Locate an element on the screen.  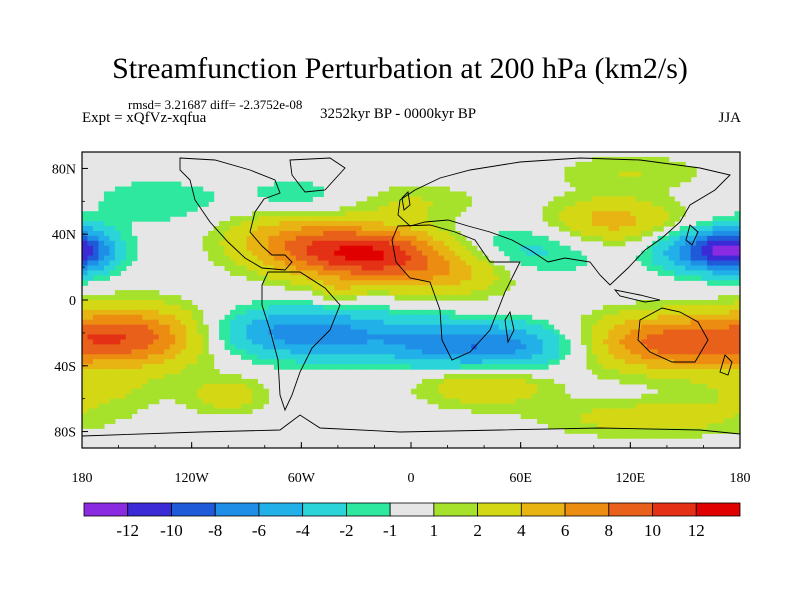
x-axis: 180 120W 60W 0 60E 120E 180 is located at coordinates (411, 464).